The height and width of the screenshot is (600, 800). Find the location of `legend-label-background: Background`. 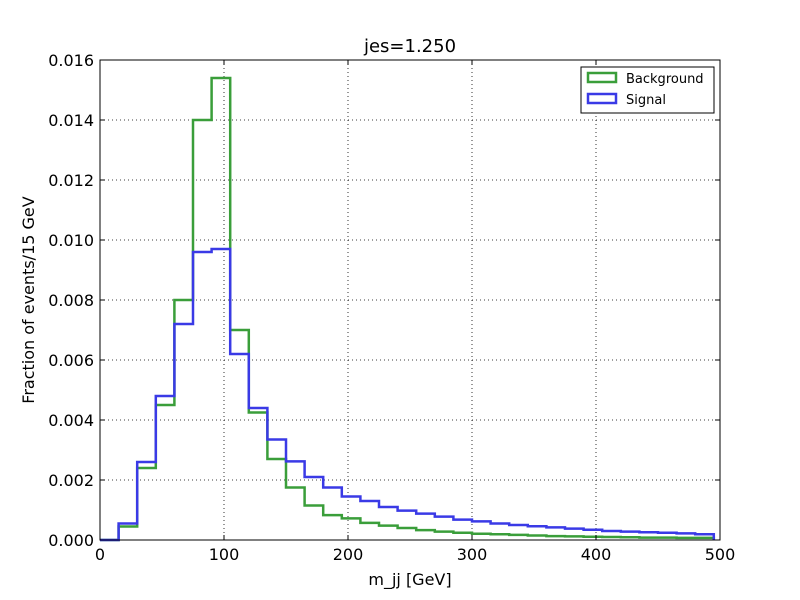

legend-label-background: Background is located at coordinates (665, 79).